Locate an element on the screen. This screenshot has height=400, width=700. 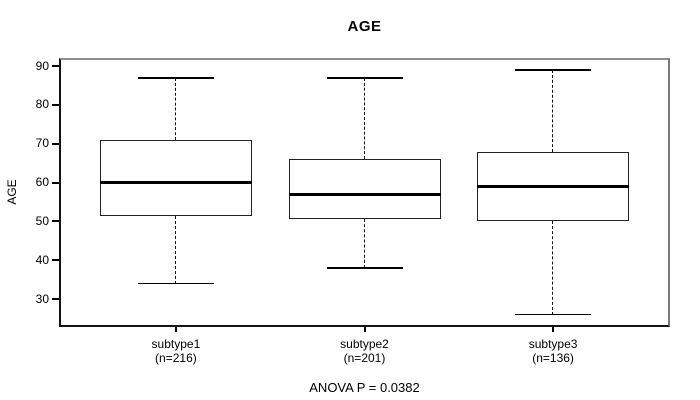
y-axis-tick-label: 90 is located at coordinates (42, 65).